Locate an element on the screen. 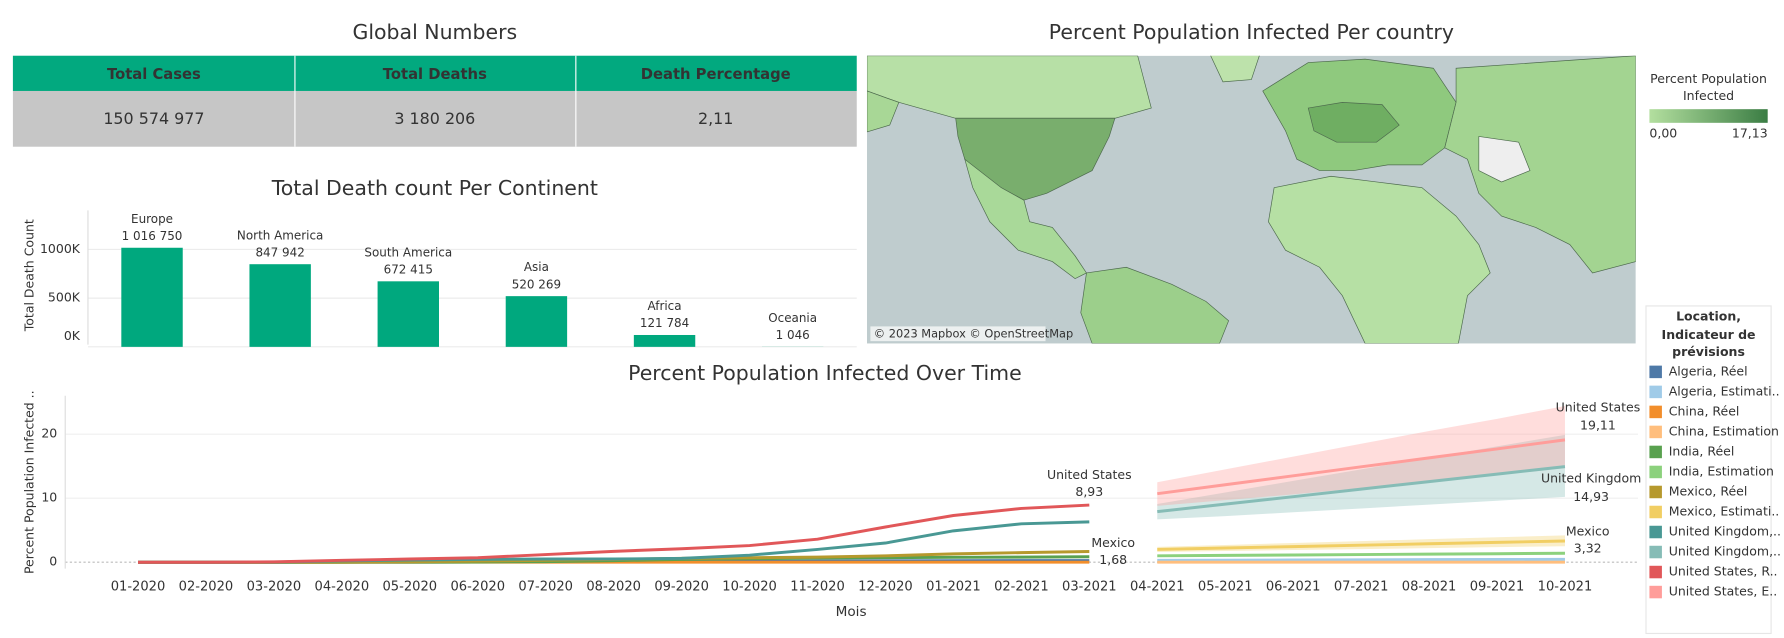  column-header: Death Percentage is located at coordinates (716, 74).